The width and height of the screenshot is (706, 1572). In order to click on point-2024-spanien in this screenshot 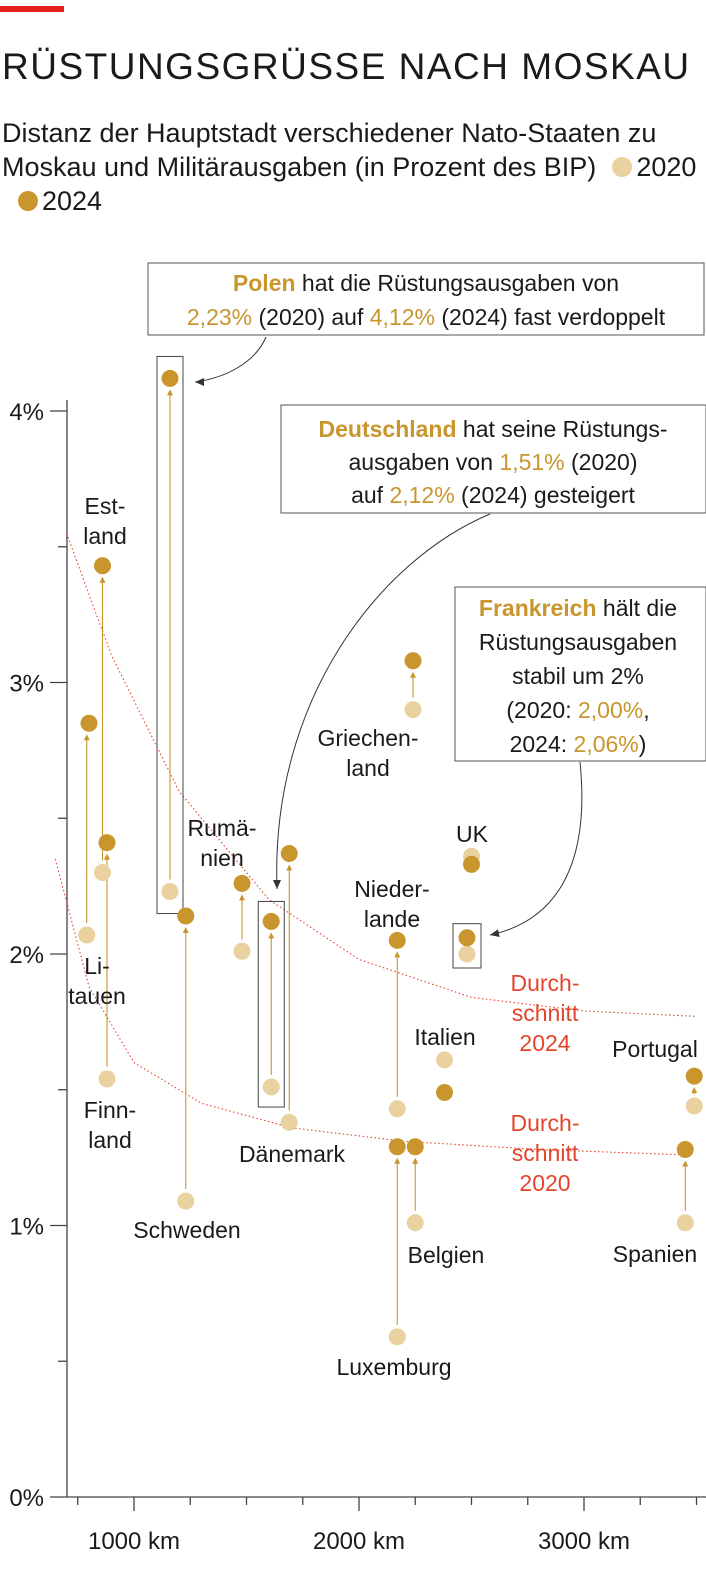, I will do `click(685, 1149)`.